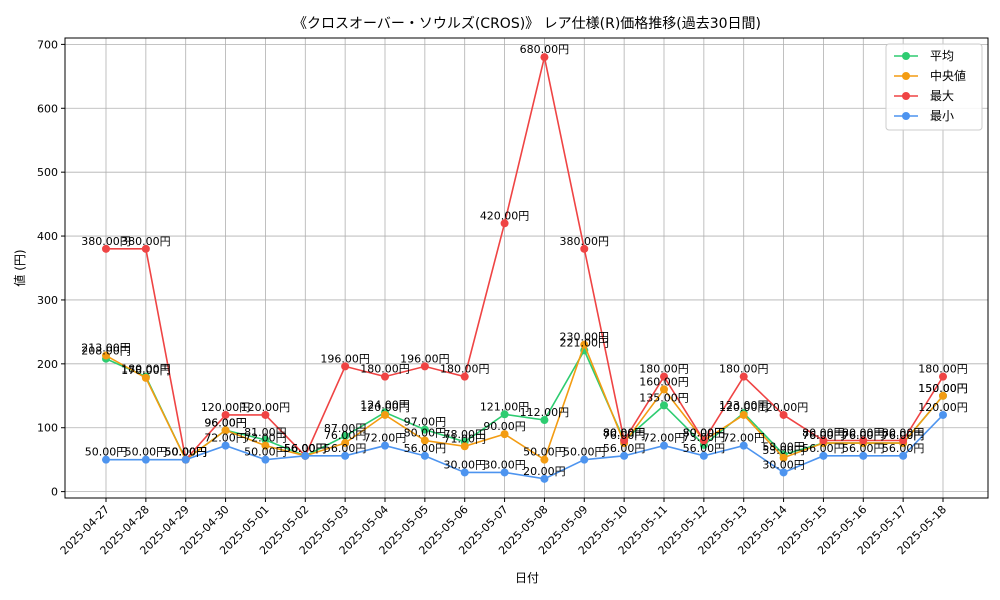  Describe the element at coordinates (146, 241) in the screenshot. I see `data-label: 380.00円` at that location.